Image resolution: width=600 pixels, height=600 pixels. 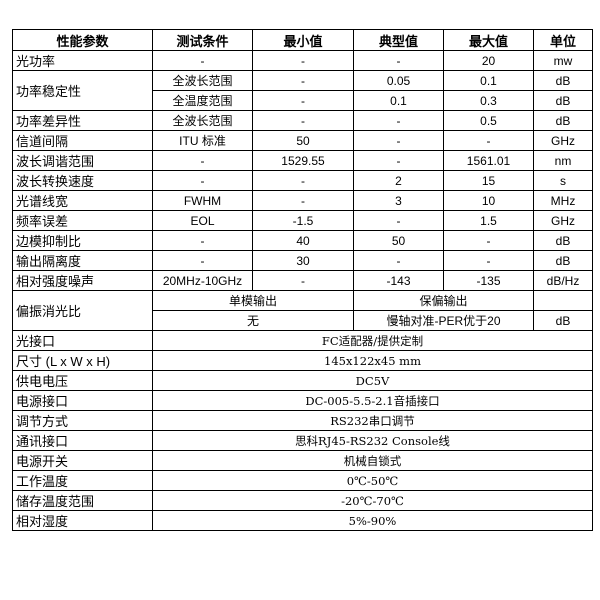 What do you see at coordinates (372, 460) in the screenshot?
I see `param-value: 机械自锁式` at bounding box center [372, 460].